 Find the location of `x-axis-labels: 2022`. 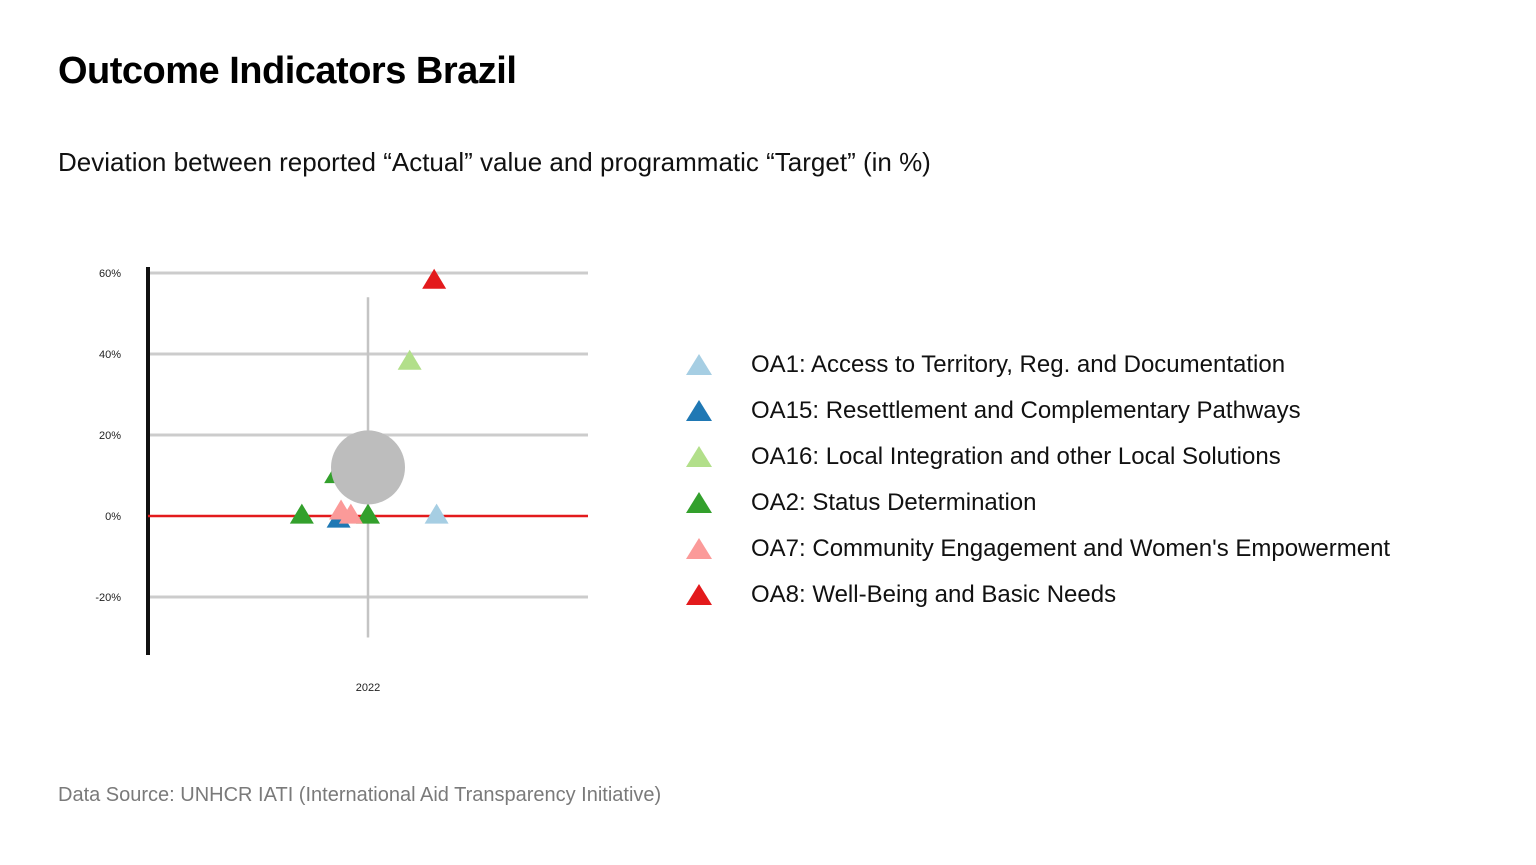

x-axis-labels: 2022 is located at coordinates (368, 688).